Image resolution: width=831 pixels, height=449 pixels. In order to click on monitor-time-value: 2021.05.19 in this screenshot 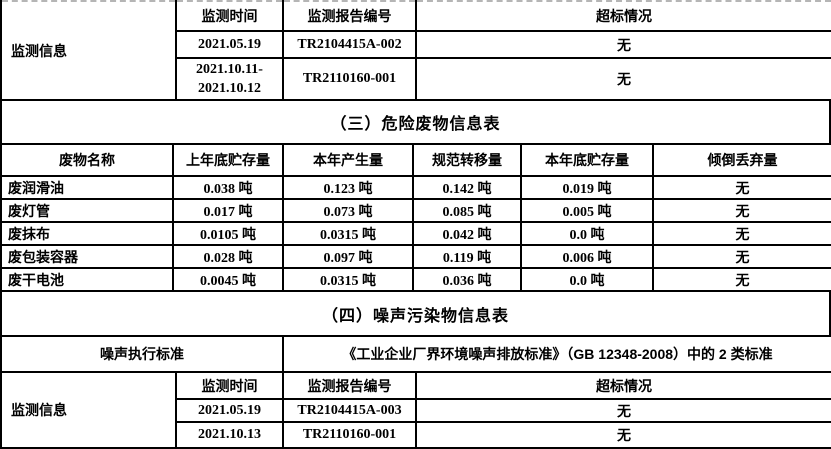, I will do `click(229, 44)`.